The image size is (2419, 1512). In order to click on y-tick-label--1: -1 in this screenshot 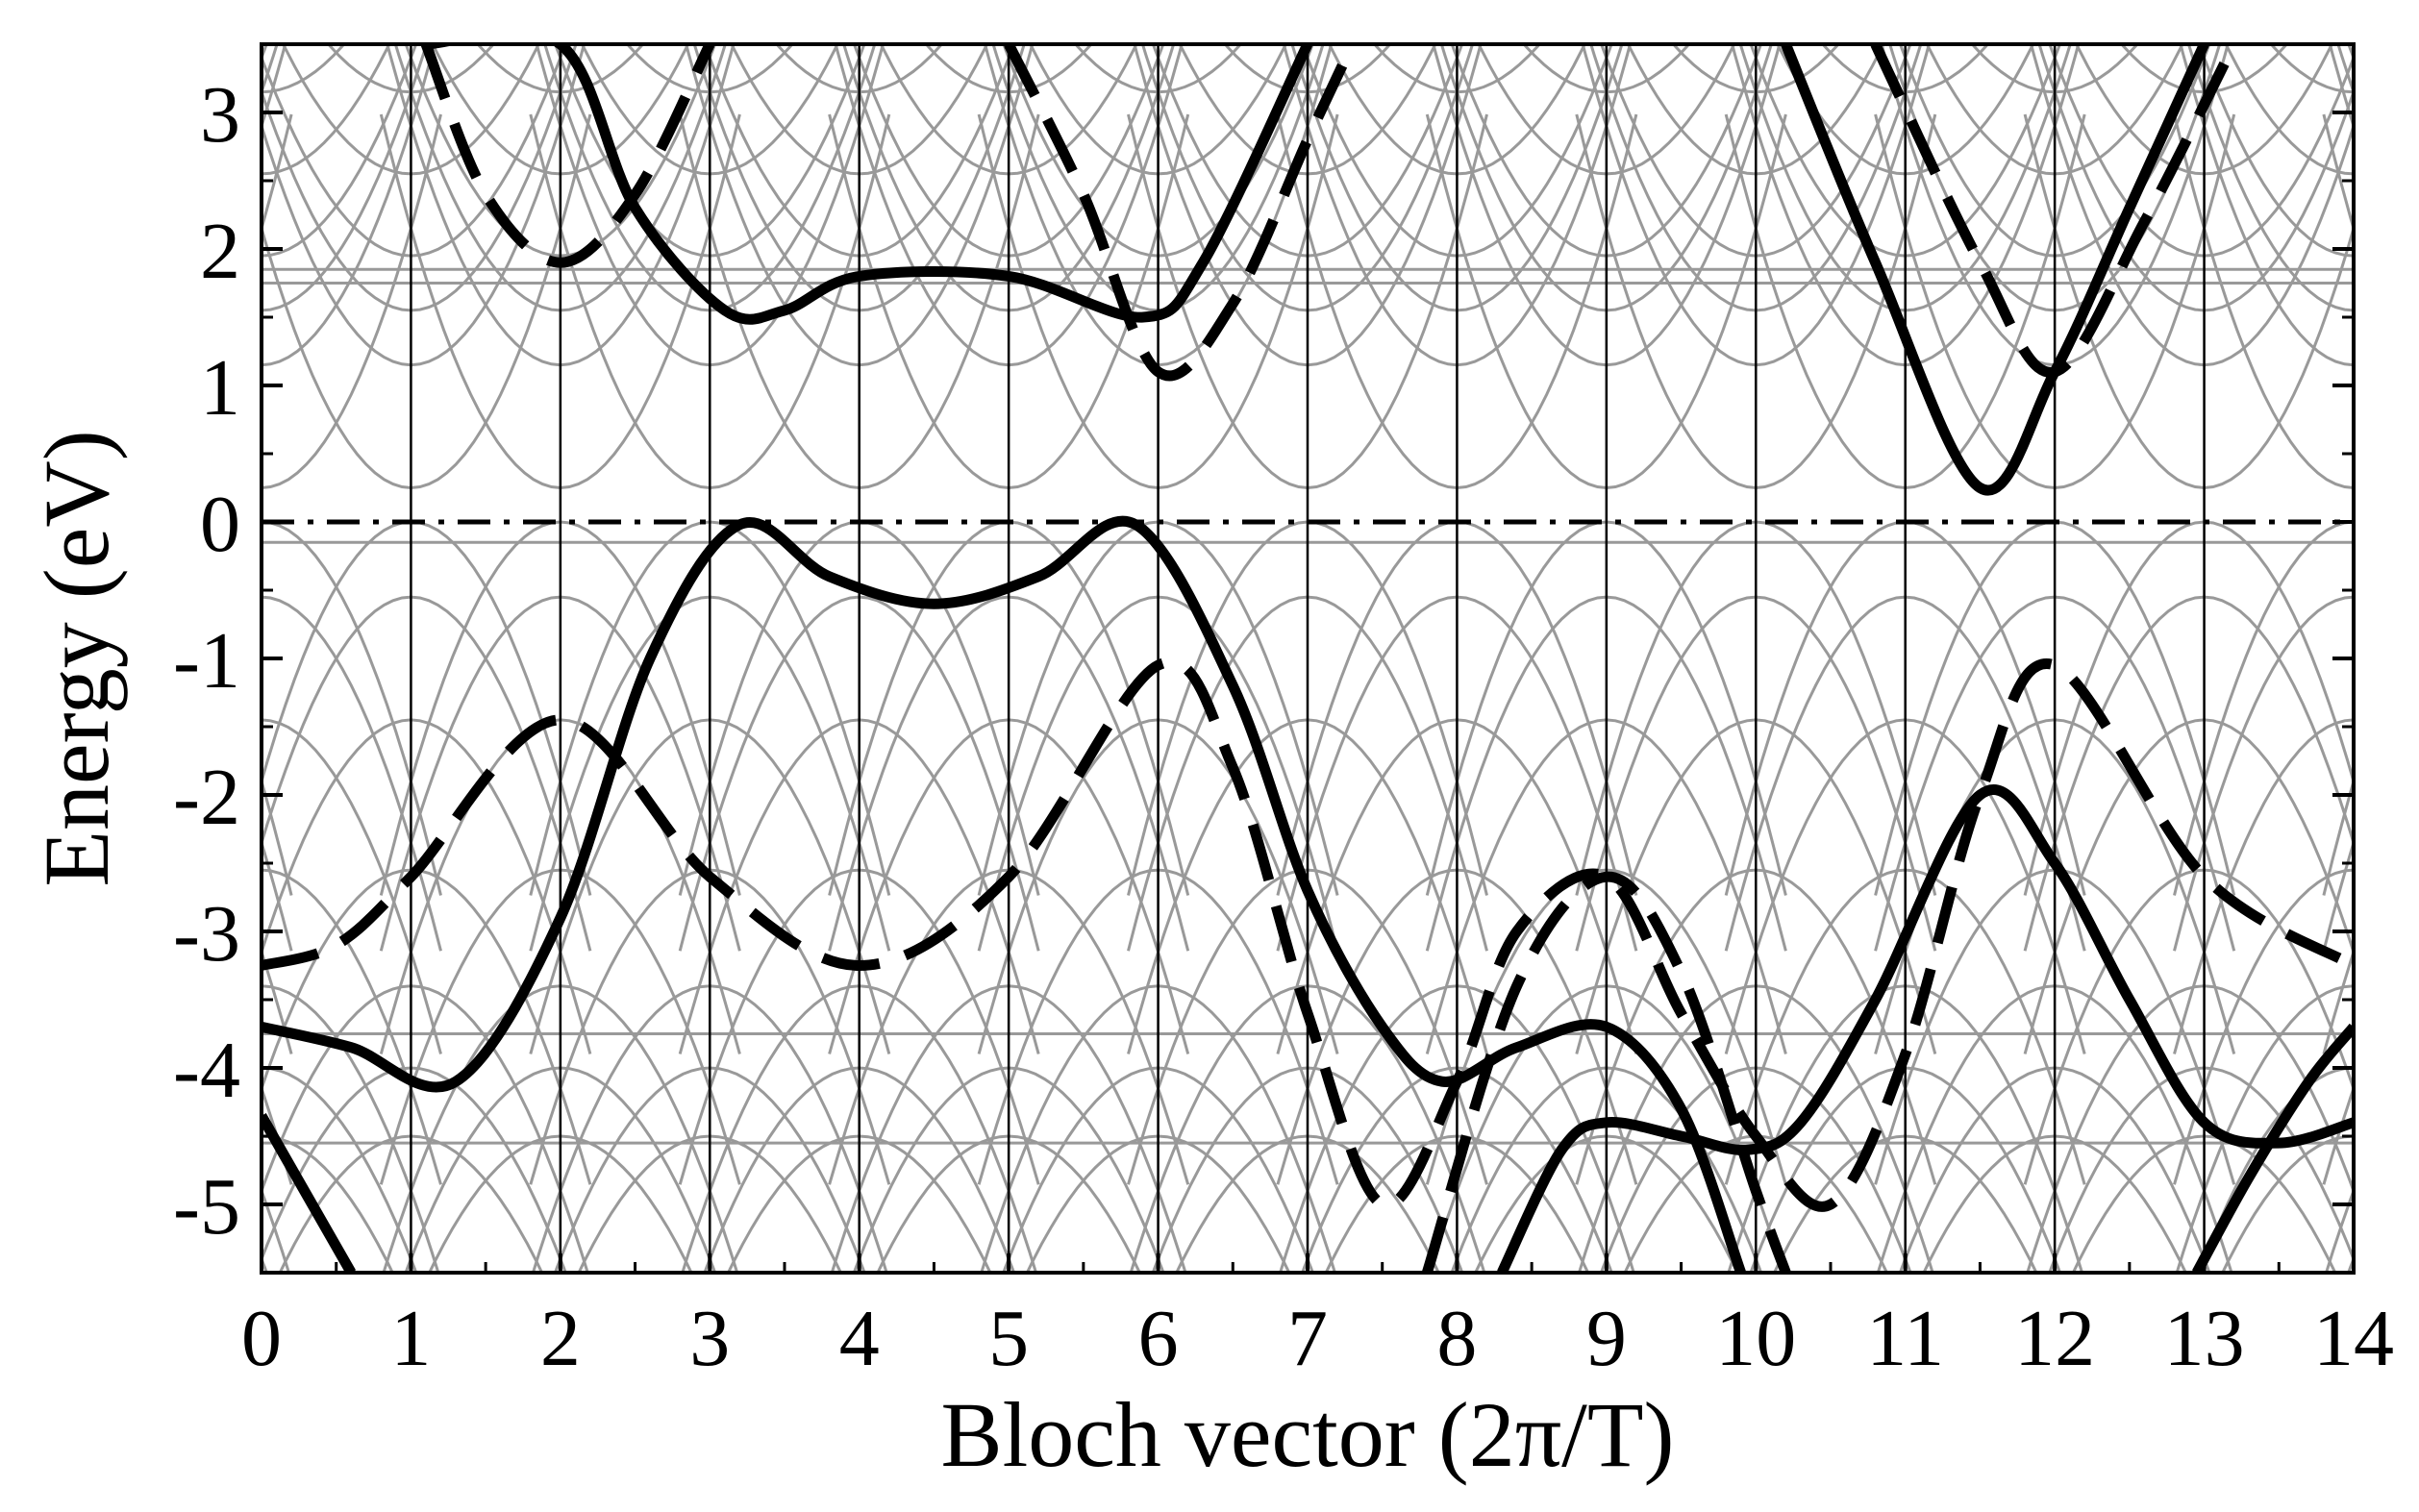, I will do `click(206, 661)`.